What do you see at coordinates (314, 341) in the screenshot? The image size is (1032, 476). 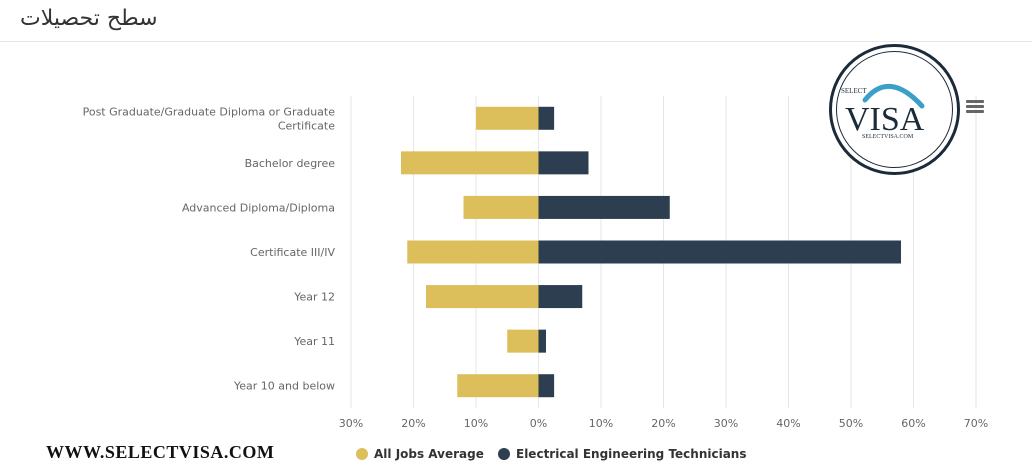 I see `category-label: Year 11` at bounding box center [314, 341].